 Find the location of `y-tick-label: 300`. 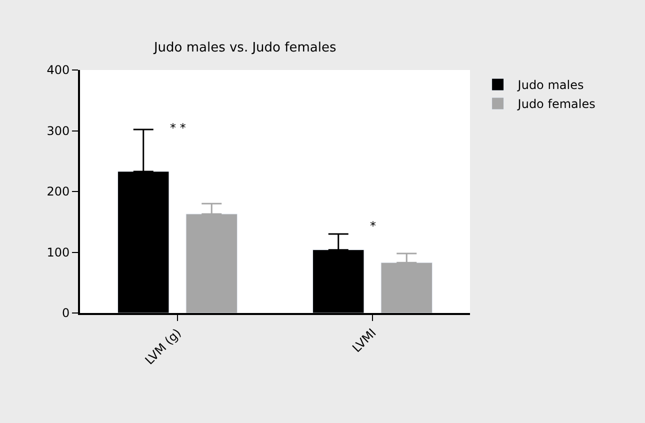

y-tick-label: 300 is located at coordinates (58, 131).